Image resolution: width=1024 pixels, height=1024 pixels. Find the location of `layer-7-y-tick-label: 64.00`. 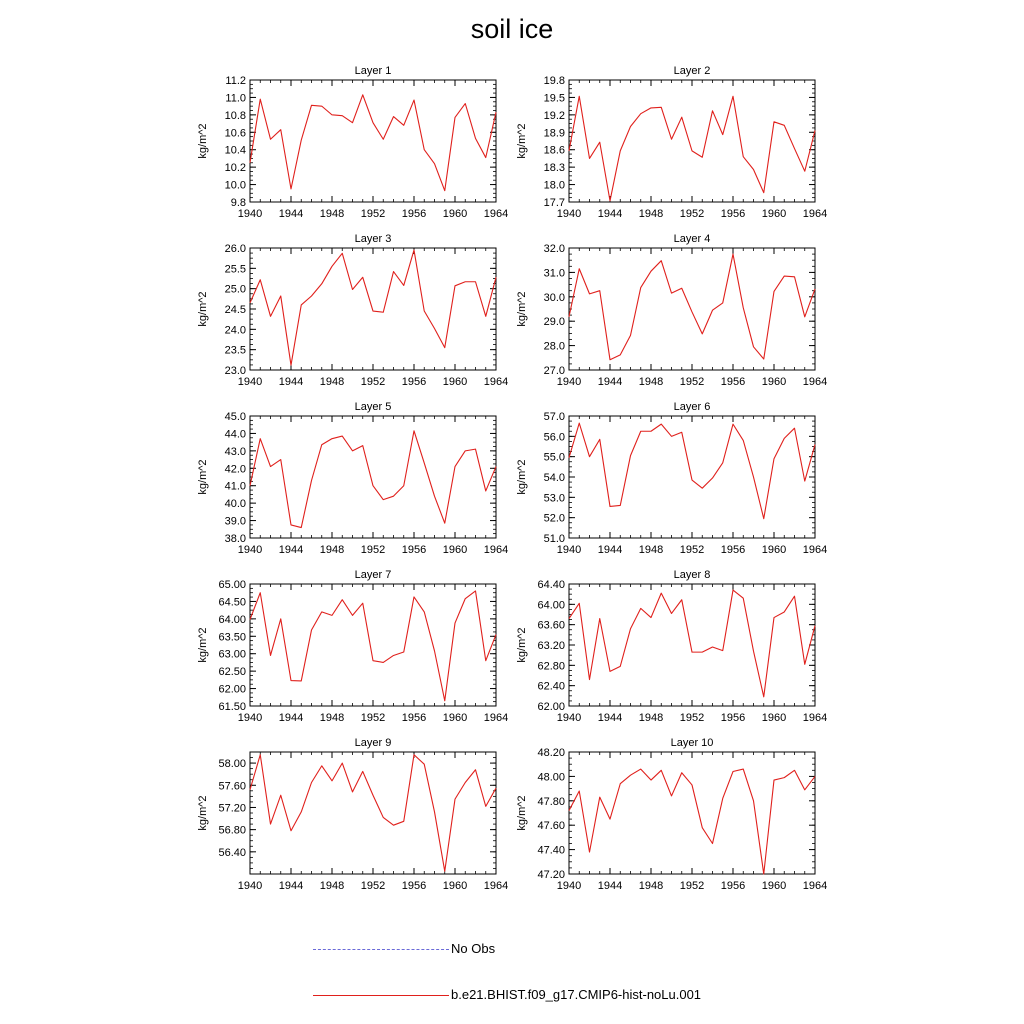

layer-7-y-tick-label: 64.00 is located at coordinates (232, 620).